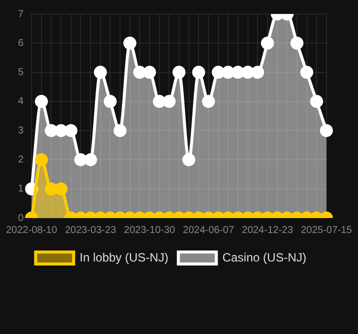  I want to click on x-tick-label: 2023-03-23, so click(90, 230).